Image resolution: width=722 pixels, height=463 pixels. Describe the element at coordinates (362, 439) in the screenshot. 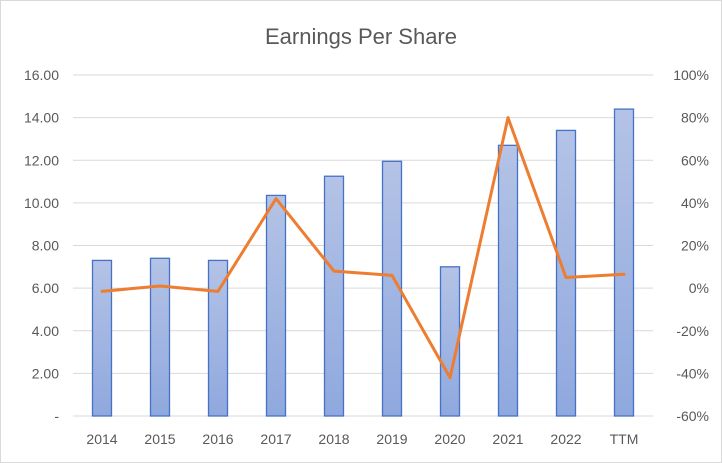

I see `x-axis: 2014 2015 2016 2017 2018 2019 2020 2021 2022 TTM` at that location.